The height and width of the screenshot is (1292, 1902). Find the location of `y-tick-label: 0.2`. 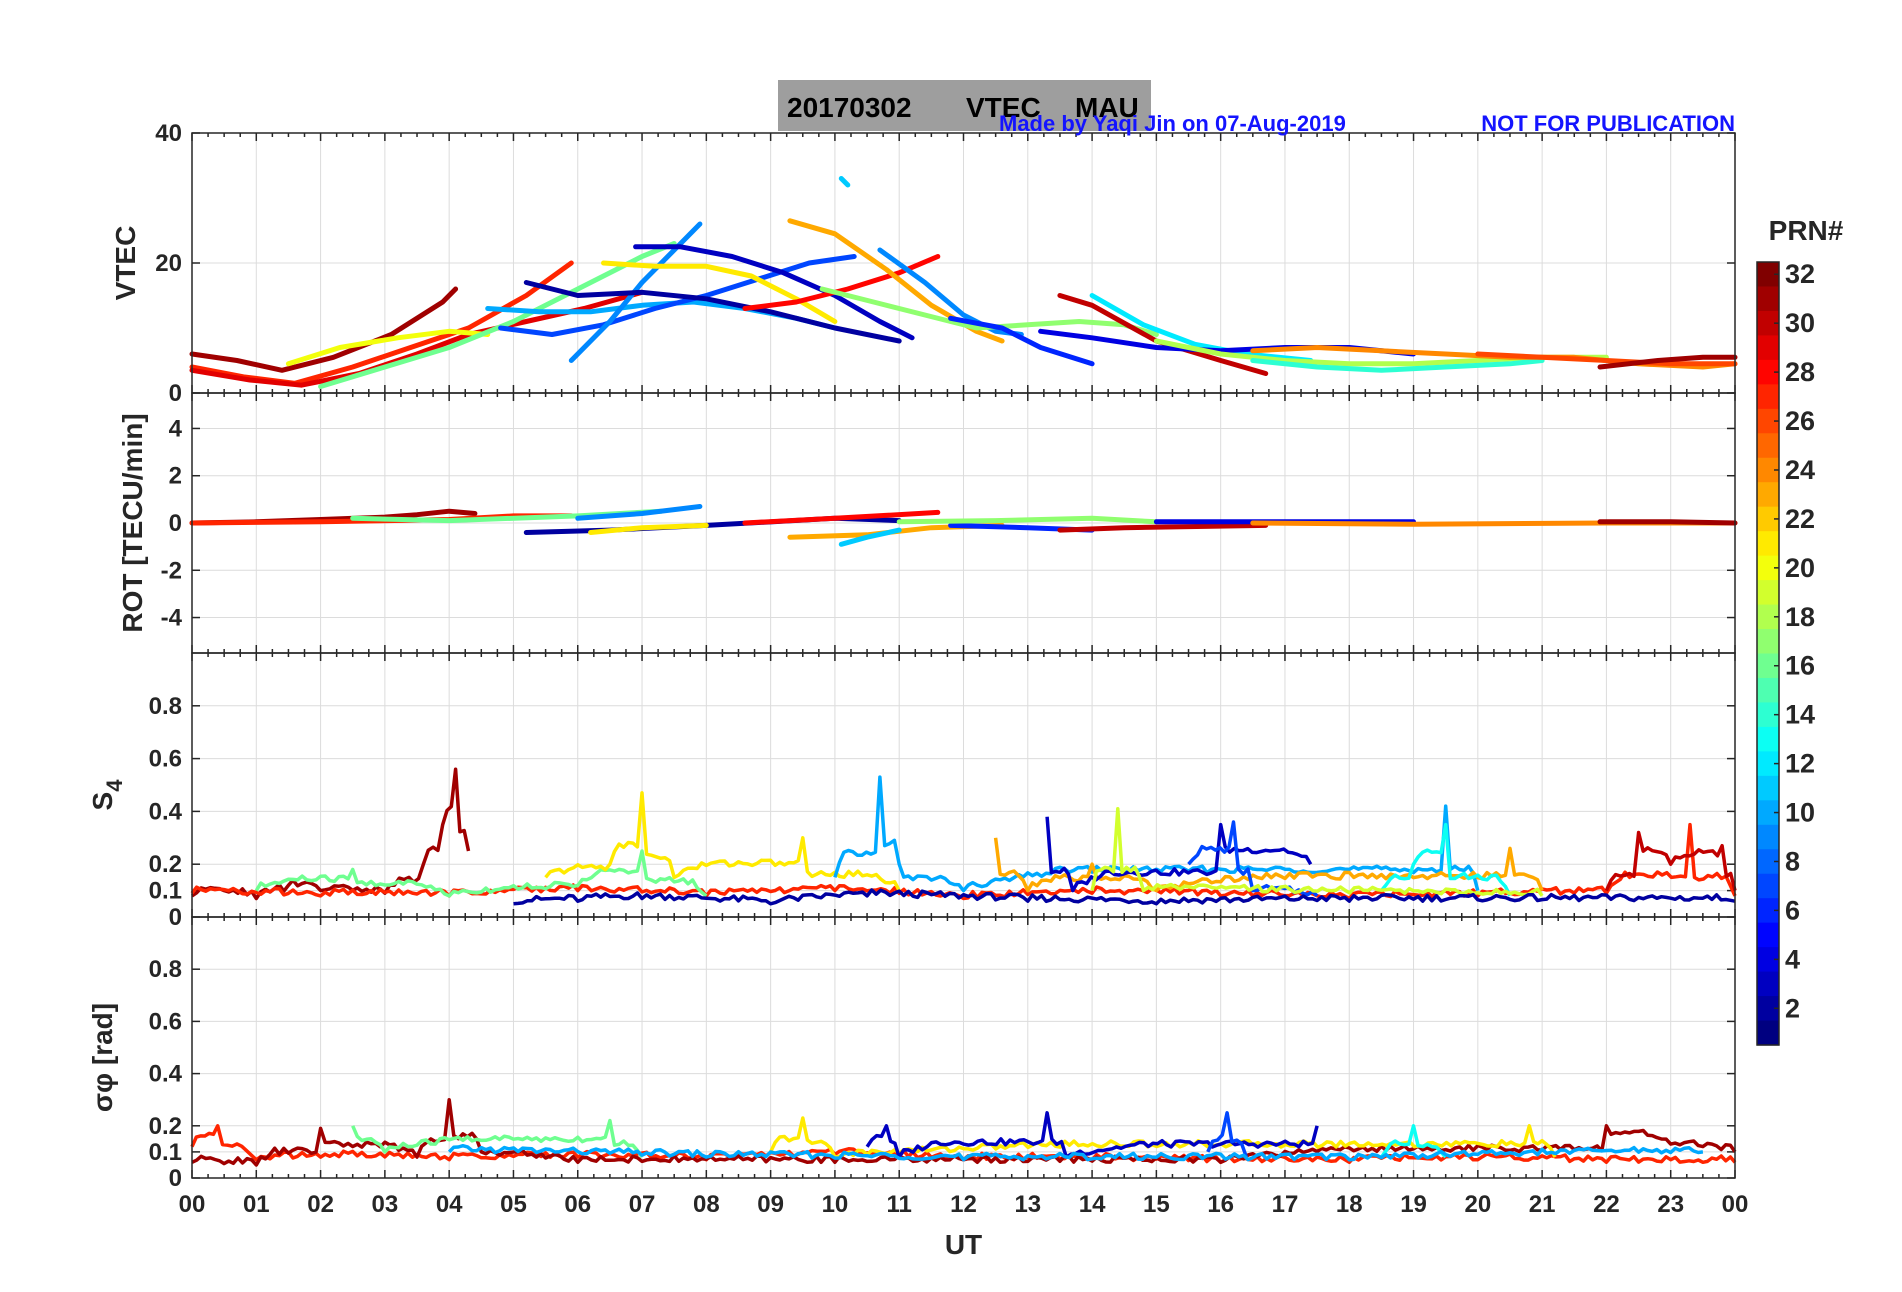

y-tick-label: 0.2 is located at coordinates (165, 1126).